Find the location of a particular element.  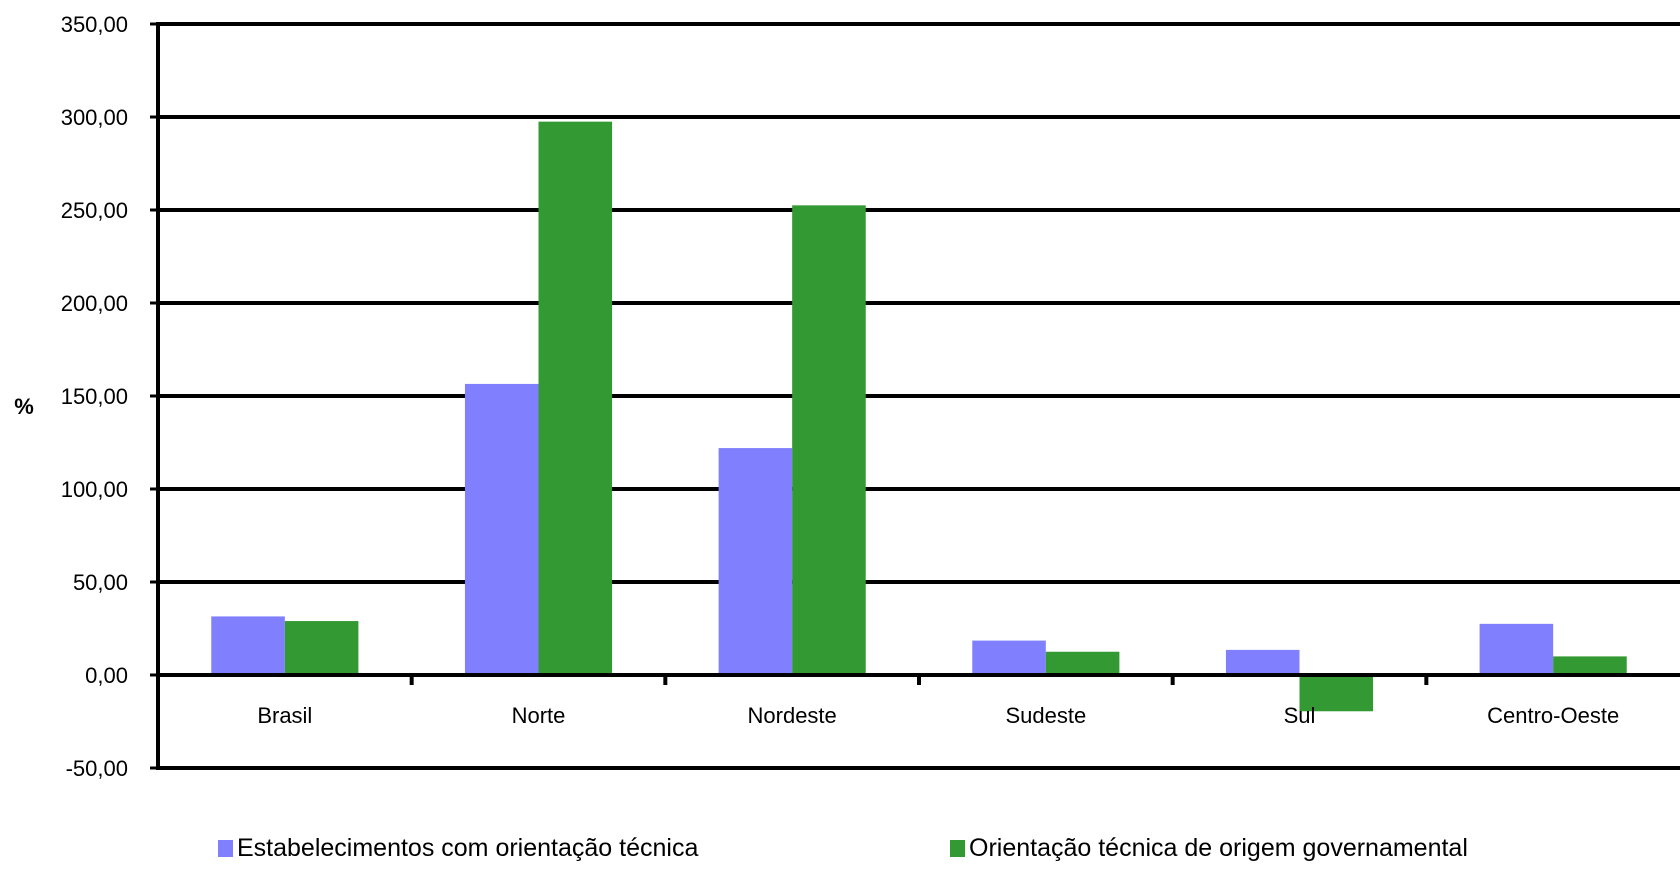

bar-series-2-norte is located at coordinates (575, 398).